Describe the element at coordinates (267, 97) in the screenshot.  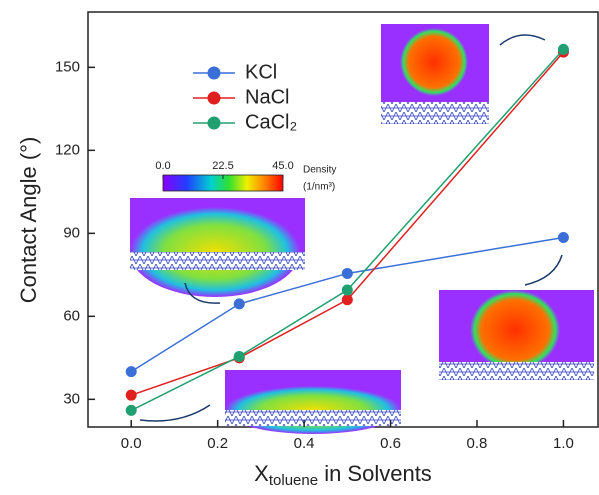
I see `legend-label: NaCl` at that location.